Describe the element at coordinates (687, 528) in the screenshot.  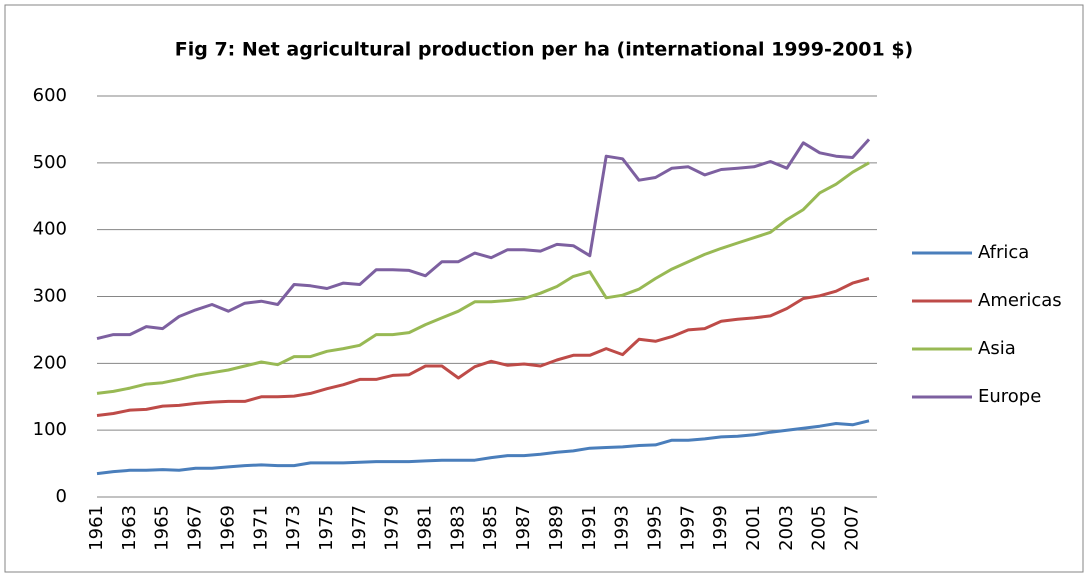
I see `x-tick-label: 1997` at that location.